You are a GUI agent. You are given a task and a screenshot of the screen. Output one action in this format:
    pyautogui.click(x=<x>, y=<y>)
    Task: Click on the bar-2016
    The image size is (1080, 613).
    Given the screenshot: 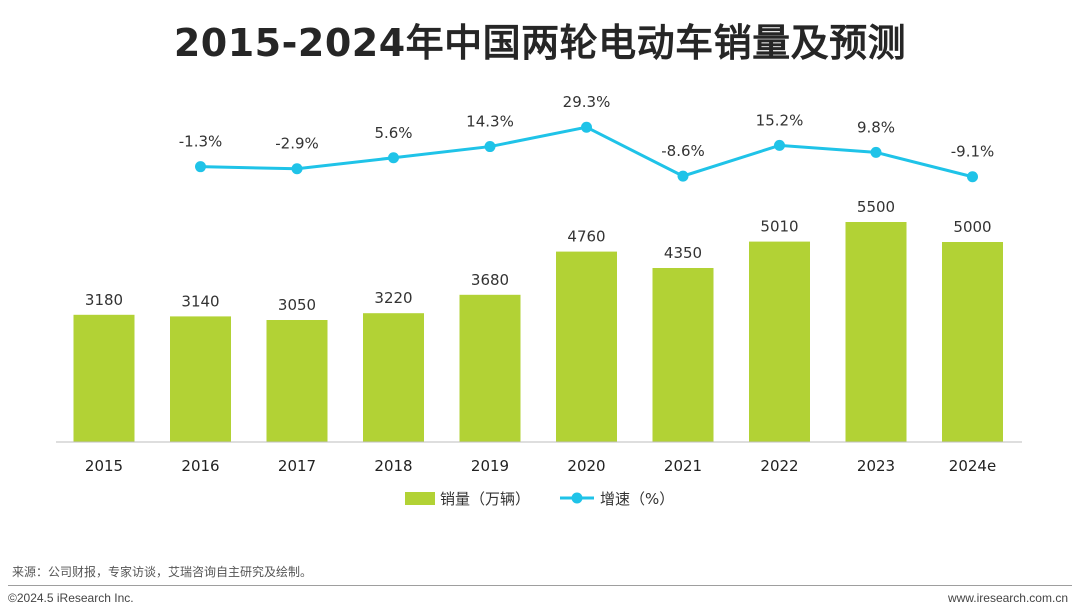 What is the action you would take?
    pyautogui.click(x=200, y=379)
    